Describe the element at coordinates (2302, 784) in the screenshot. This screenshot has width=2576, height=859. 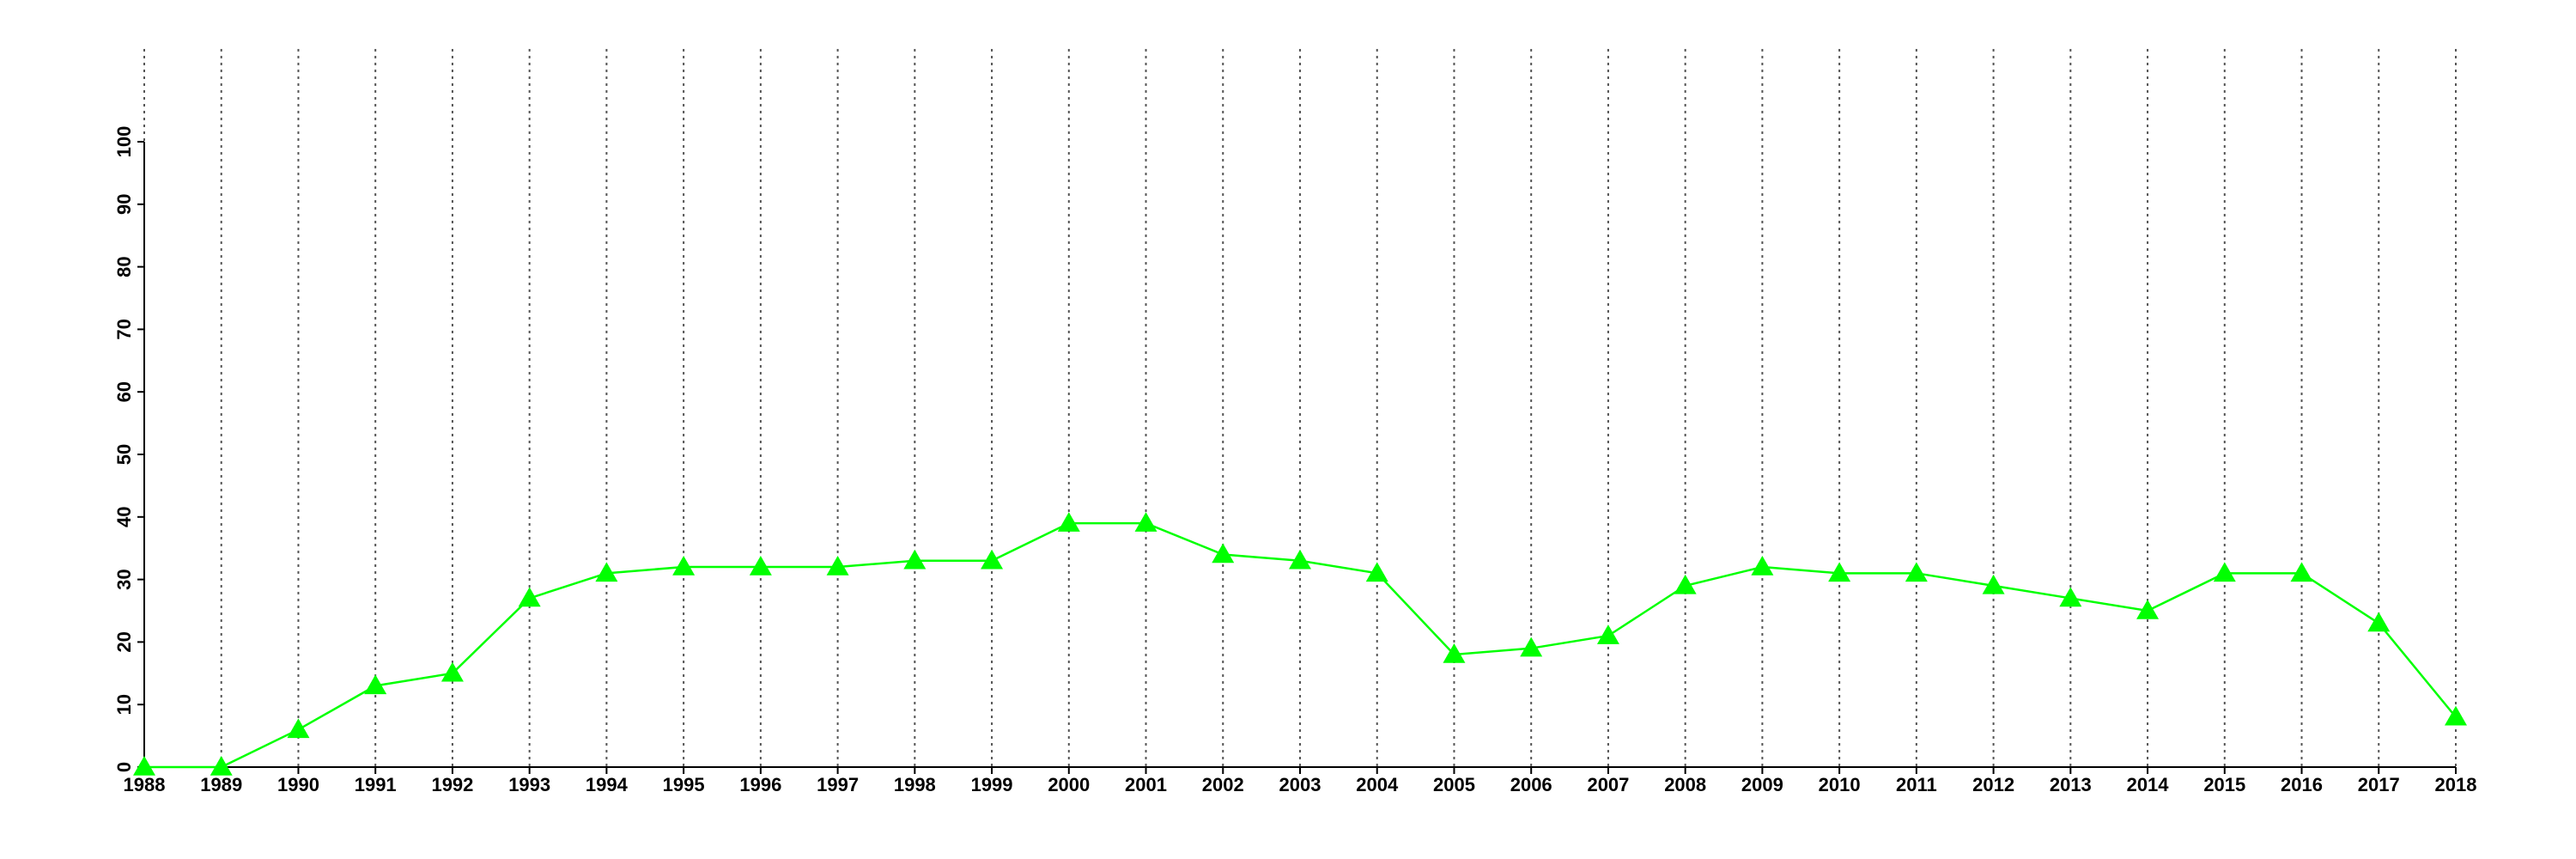
I see `x-tick-label: 2016` at that location.